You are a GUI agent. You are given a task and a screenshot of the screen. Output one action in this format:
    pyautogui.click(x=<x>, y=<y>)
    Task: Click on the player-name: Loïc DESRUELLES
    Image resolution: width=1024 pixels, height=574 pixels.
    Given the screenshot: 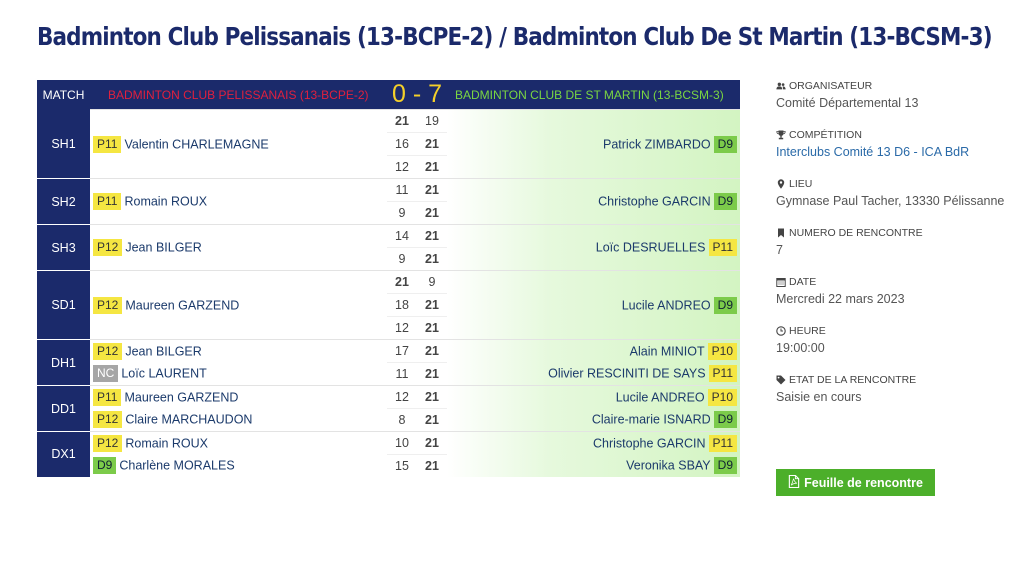 What is the action you would take?
    pyautogui.click(x=650, y=247)
    